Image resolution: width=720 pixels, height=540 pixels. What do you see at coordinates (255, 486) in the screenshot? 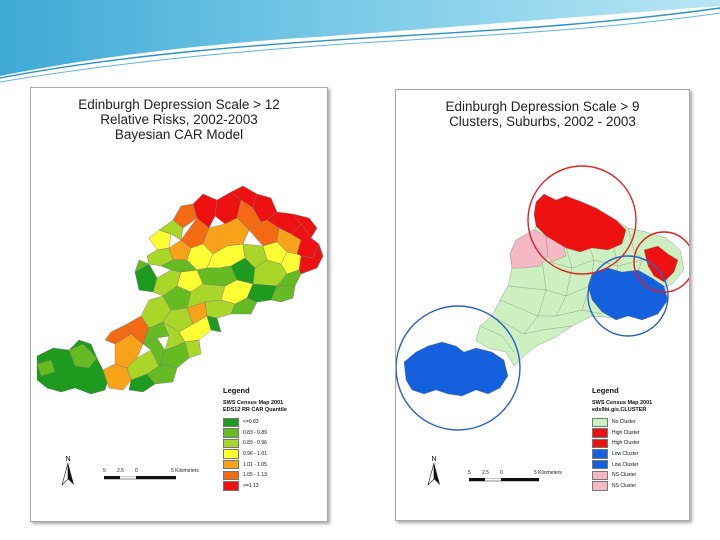
I see `legend-item: >=1.13` at bounding box center [255, 486].